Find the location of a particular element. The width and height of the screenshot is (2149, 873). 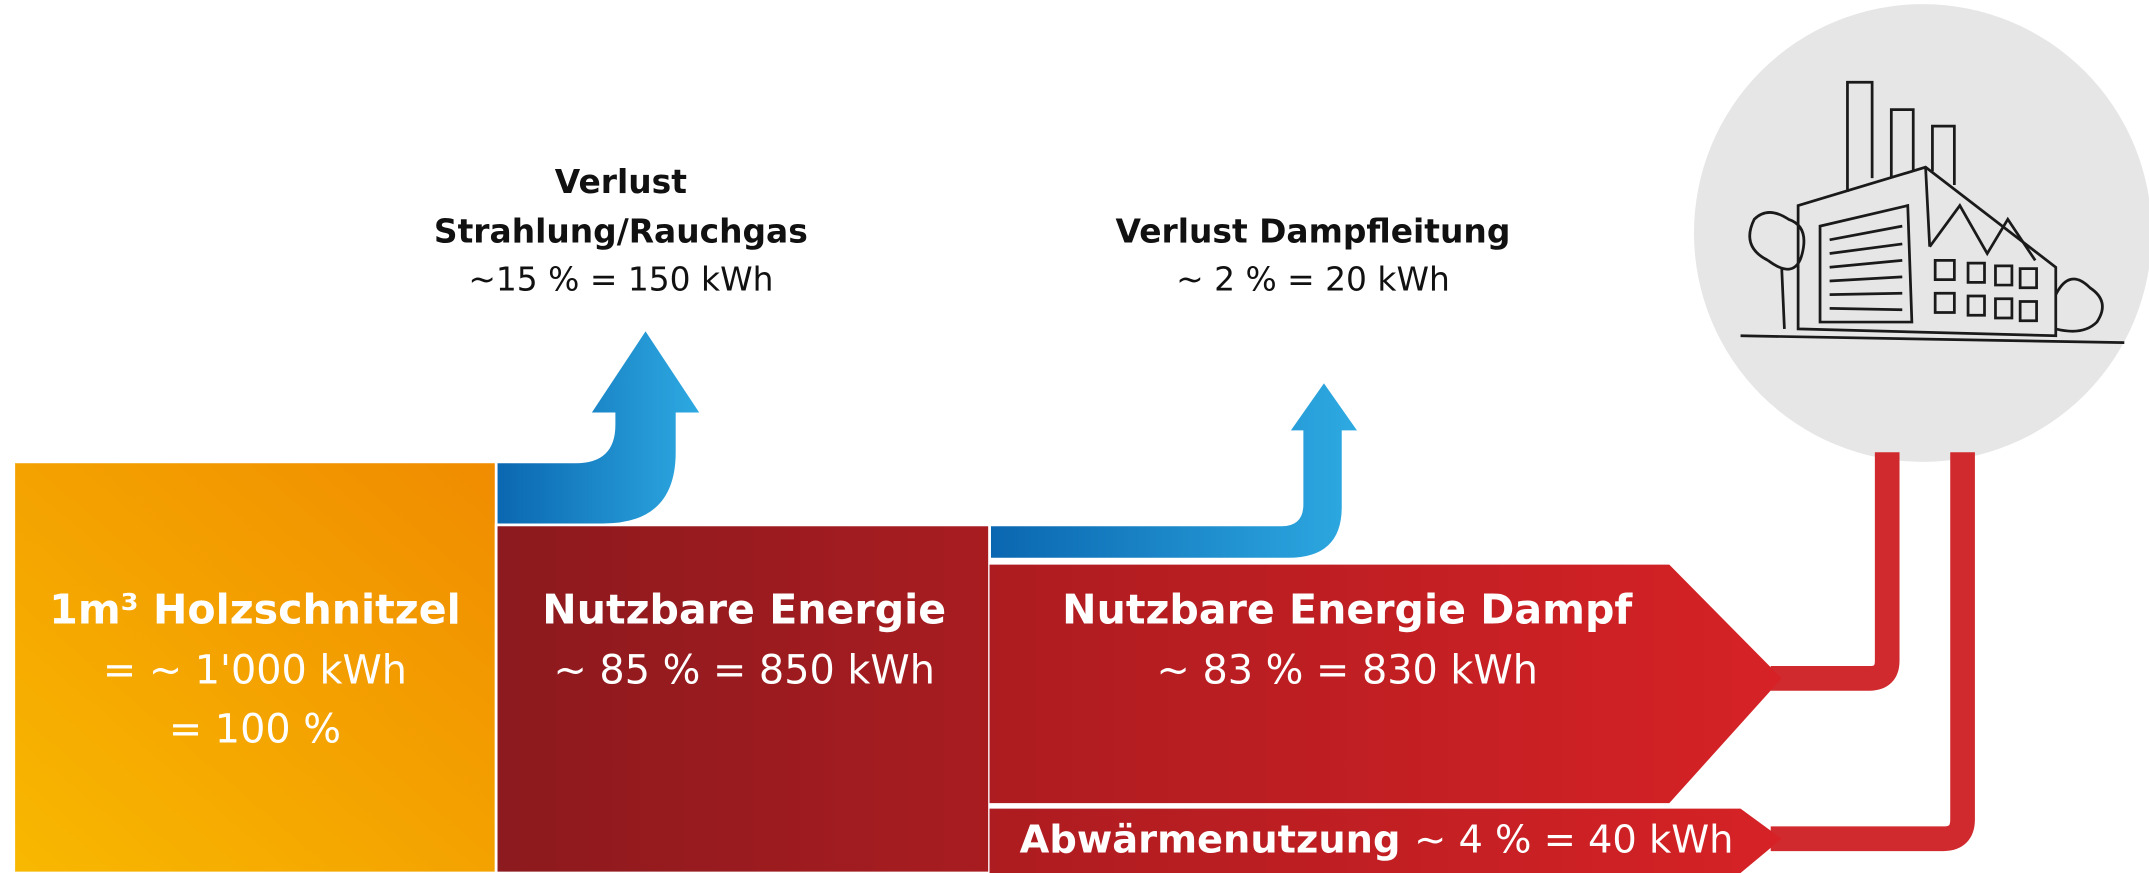

factory-circle is located at coordinates (1921, 233).